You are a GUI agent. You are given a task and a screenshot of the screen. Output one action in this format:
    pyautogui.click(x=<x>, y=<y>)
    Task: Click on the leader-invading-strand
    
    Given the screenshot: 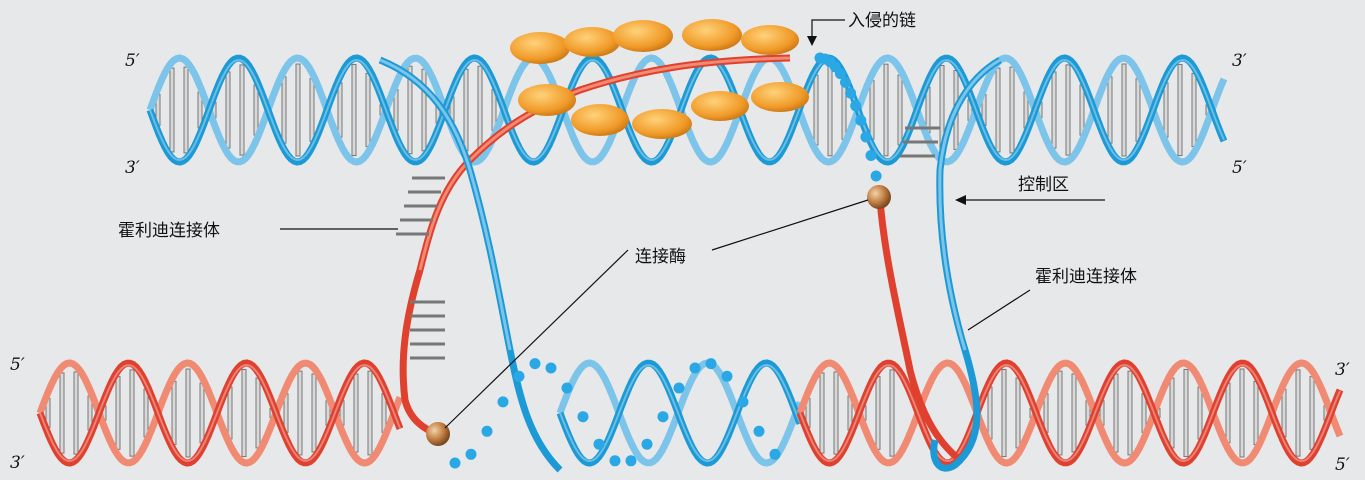 What is the action you would take?
    pyautogui.click(x=828, y=29)
    